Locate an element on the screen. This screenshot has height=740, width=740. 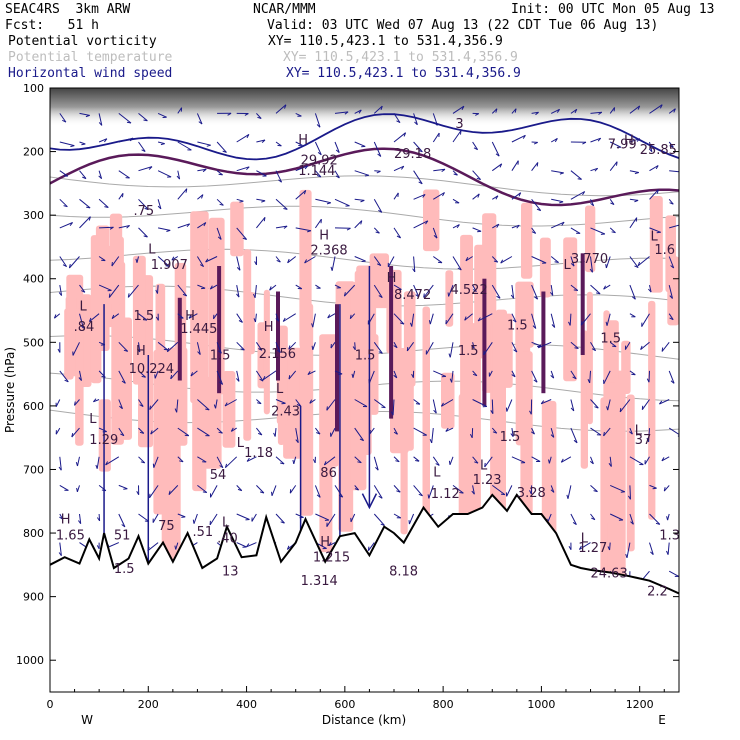
x-axis-label: Distance (km) is located at coordinates (364, 720).